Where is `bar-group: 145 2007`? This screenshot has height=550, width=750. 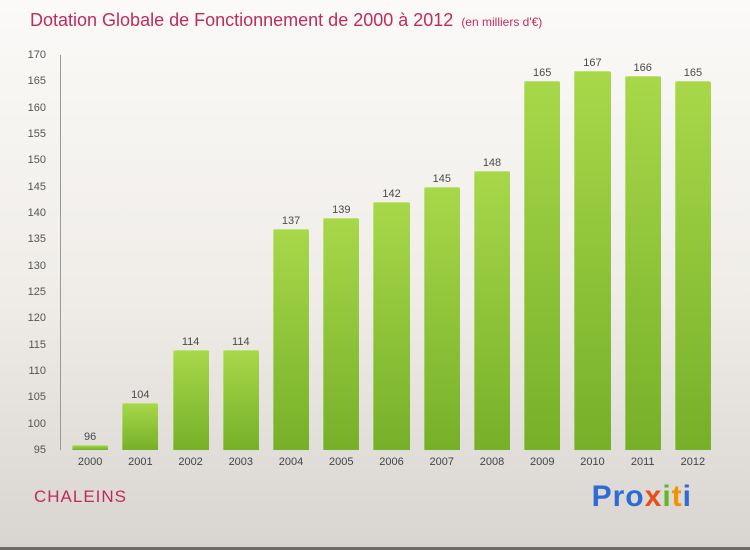 bar-group: 145 2007 is located at coordinates (442, 261).